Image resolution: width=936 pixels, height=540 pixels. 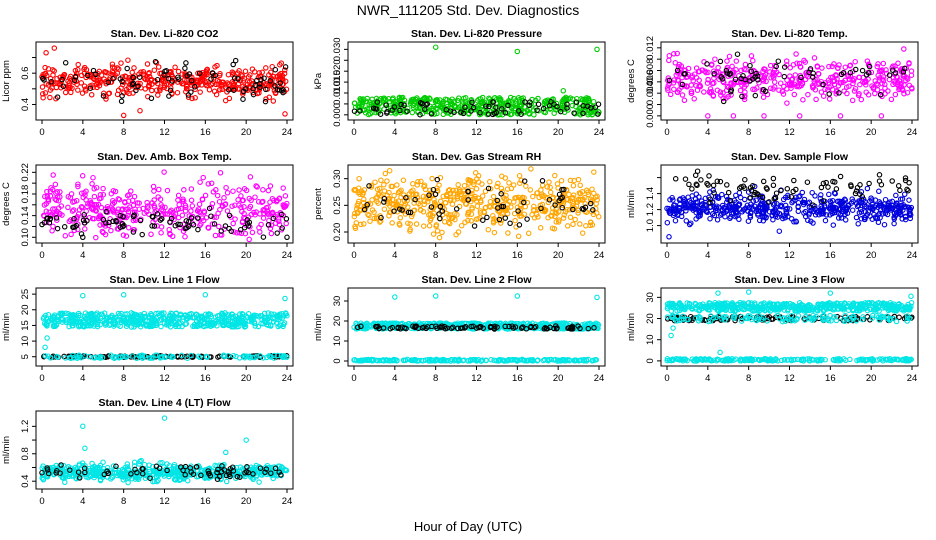 What do you see at coordinates (41, 255) in the screenshot?
I see `x-tick-label: 0` at bounding box center [41, 255].